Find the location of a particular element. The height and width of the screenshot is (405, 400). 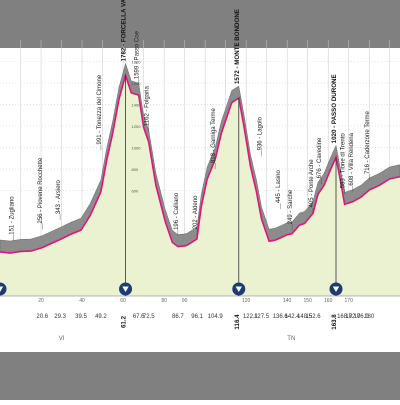

summit-km-label: 163.8 is located at coordinates (334, 322).